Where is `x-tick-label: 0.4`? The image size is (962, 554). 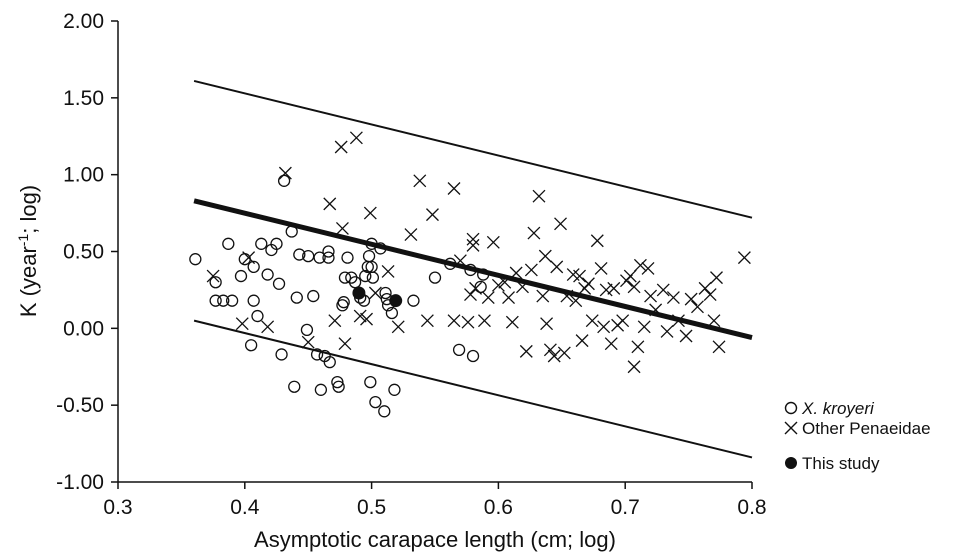
x-tick-label: 0.4 is located at coordinates (245, 507).